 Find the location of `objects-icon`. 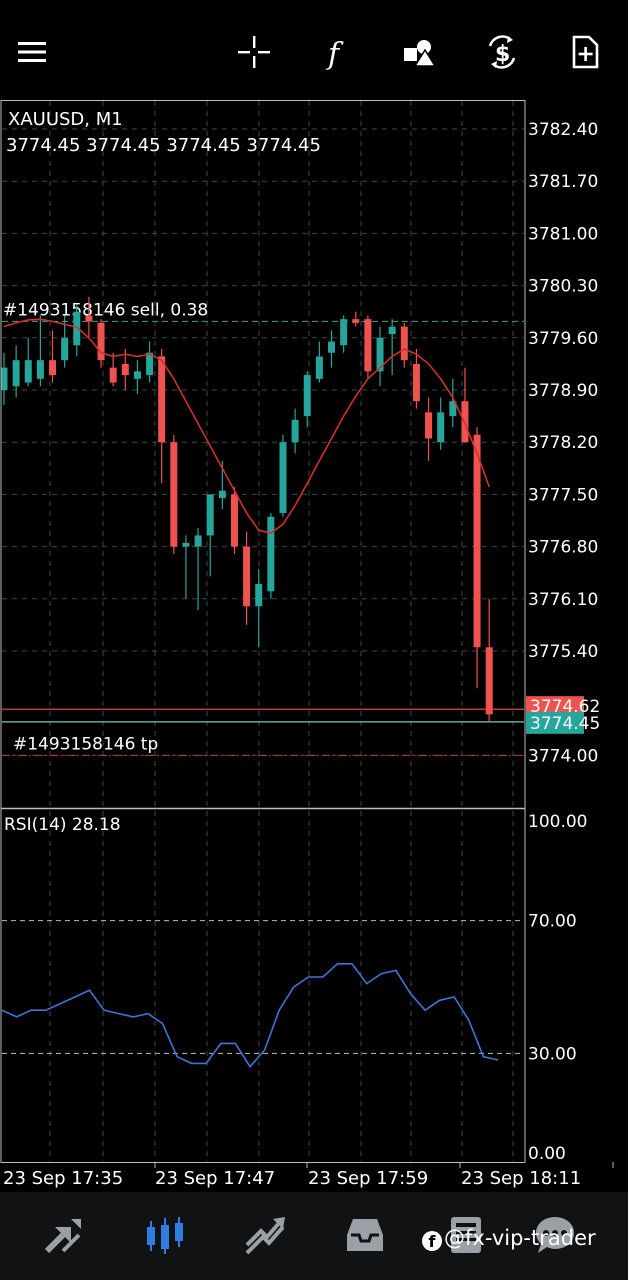

objects-icon is located at coordinates (419, 52).